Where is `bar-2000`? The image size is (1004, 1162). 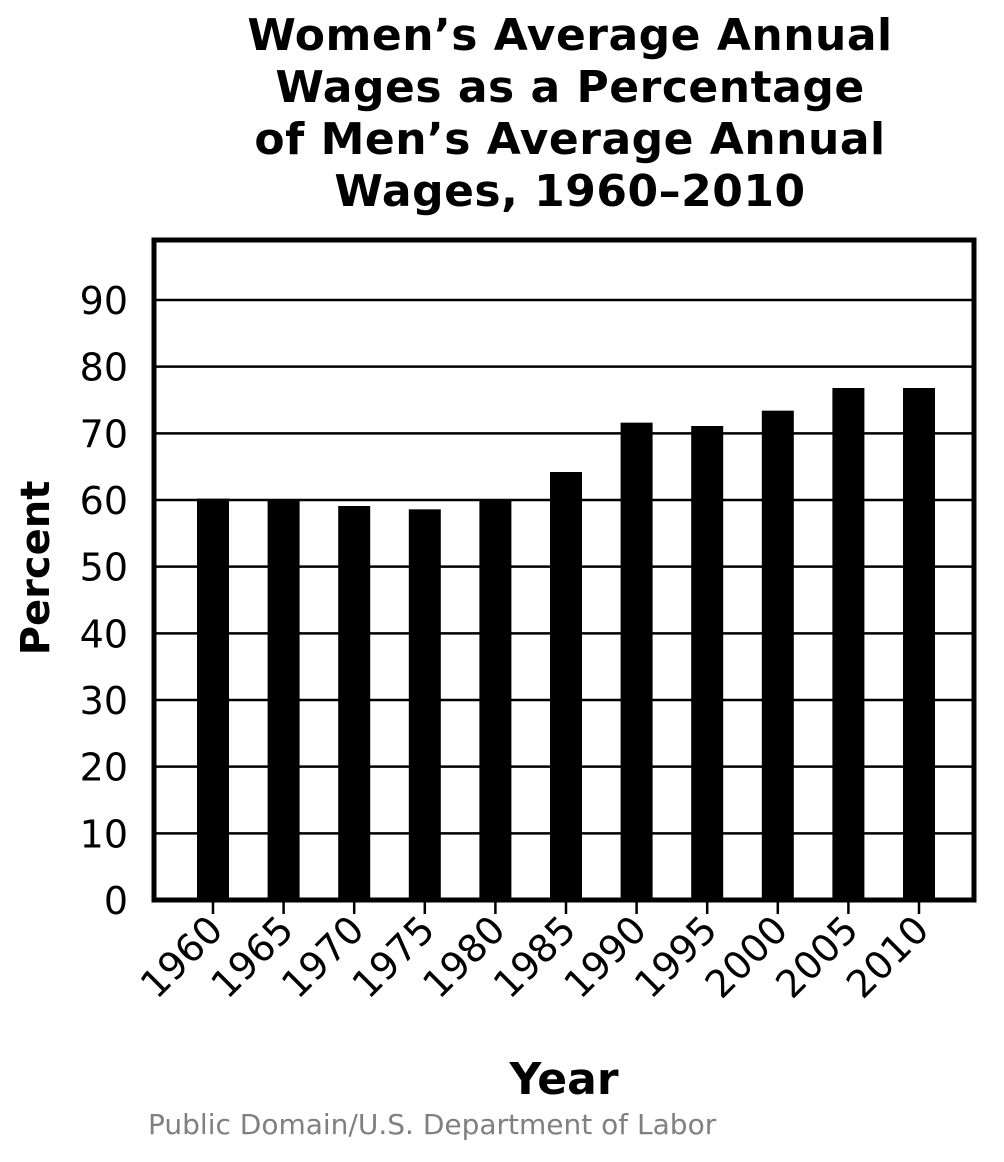
bar-2000 is located at coordinates (777, 655).